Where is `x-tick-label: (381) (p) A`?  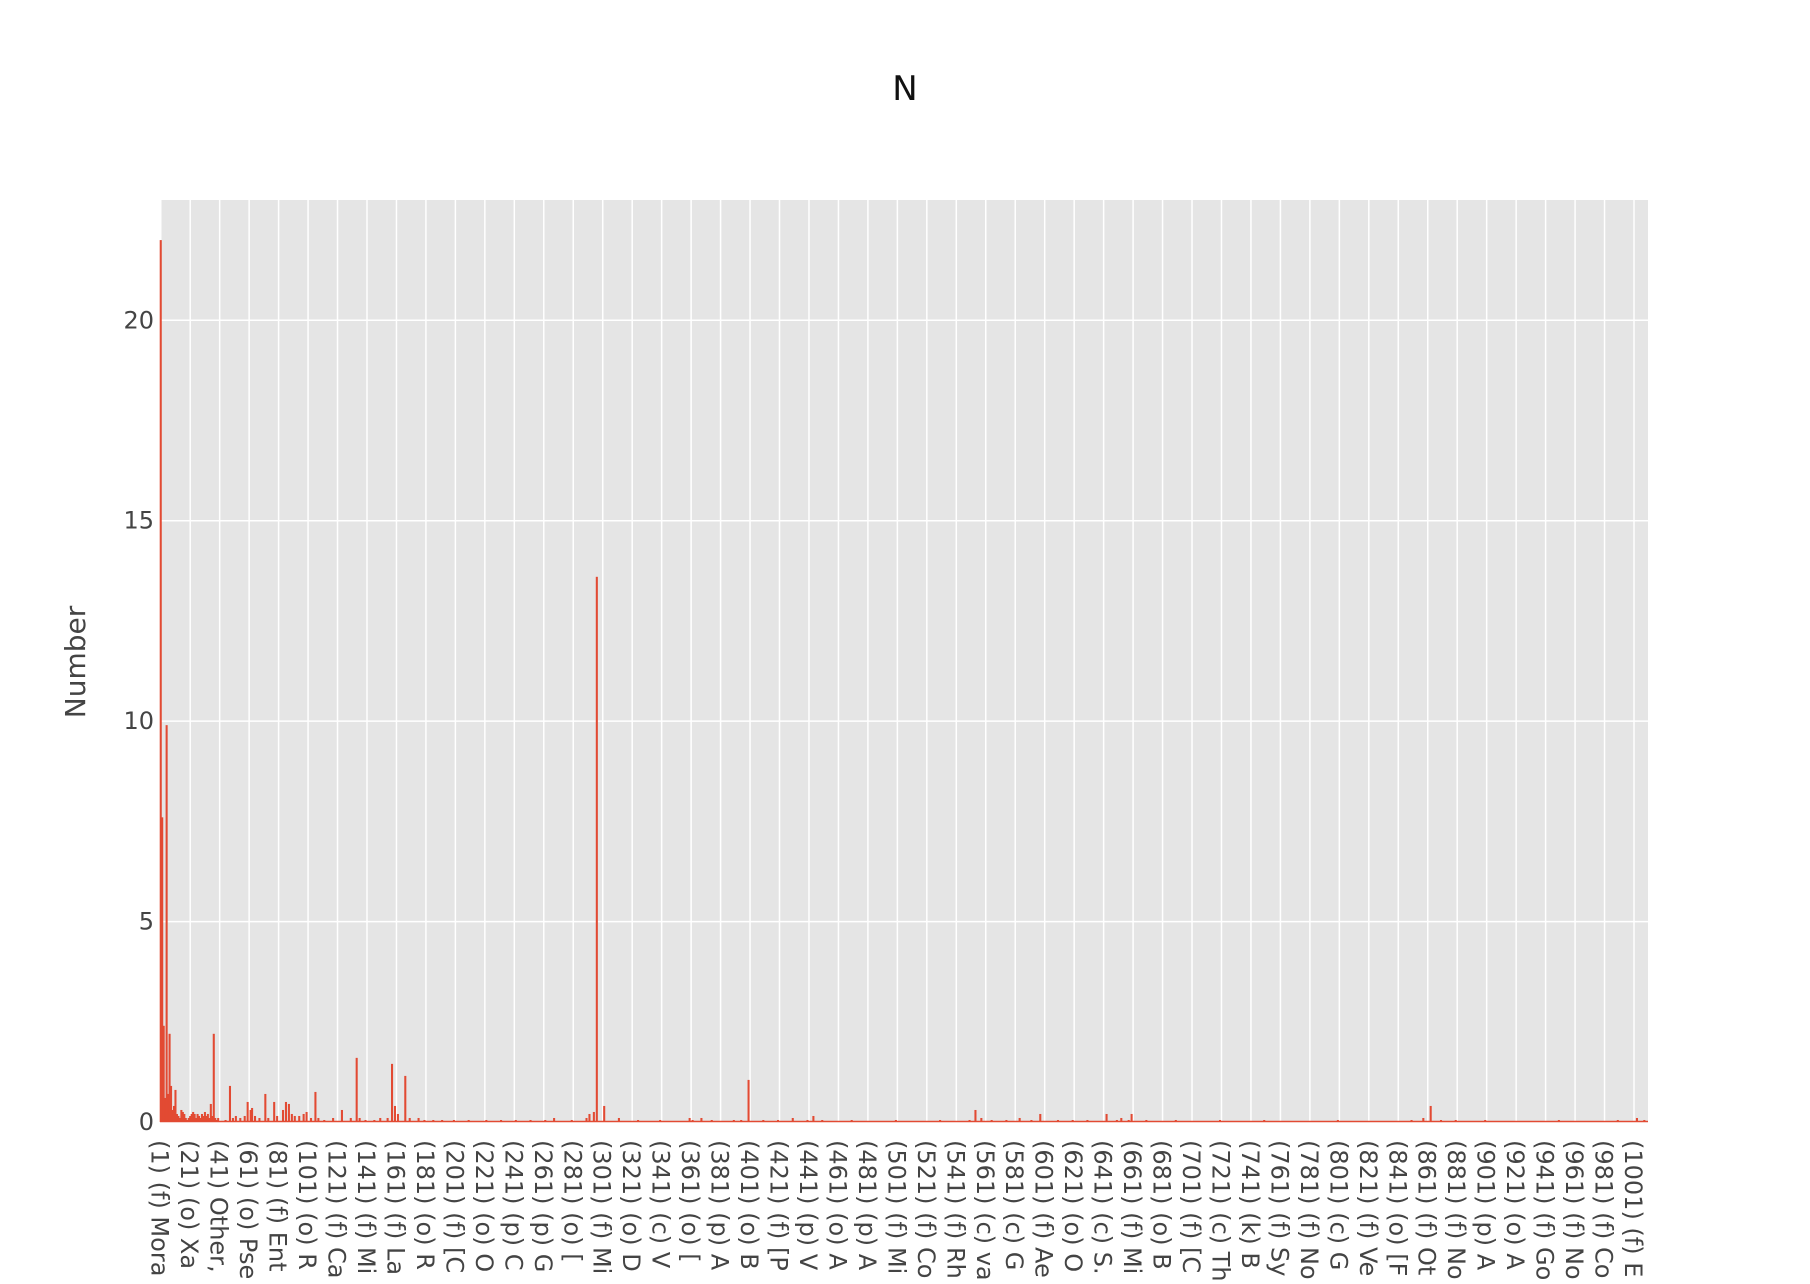 x-tick-label: (381) (p) A is located at coordinates (720, 1205).